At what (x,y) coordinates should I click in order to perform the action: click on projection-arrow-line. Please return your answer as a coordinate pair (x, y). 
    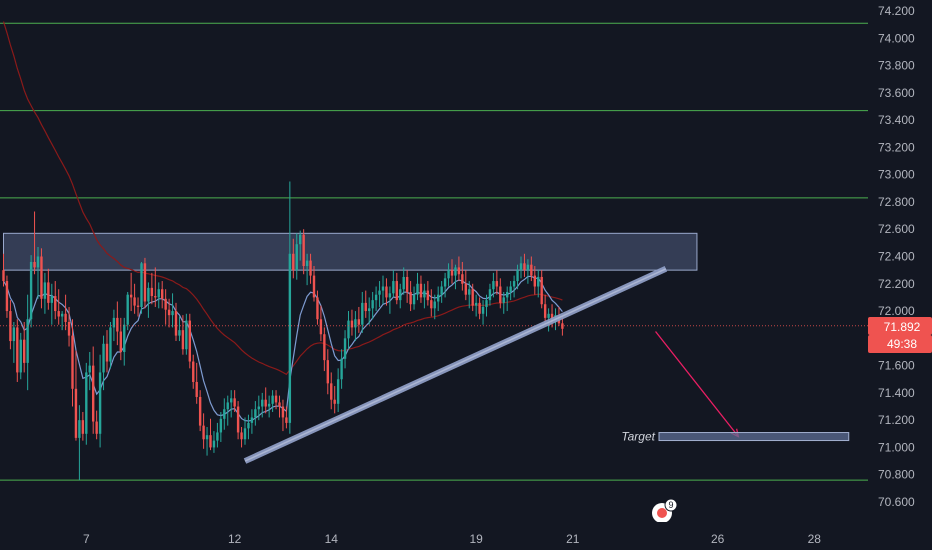
    Looking at the image, I should click on (697, 384).